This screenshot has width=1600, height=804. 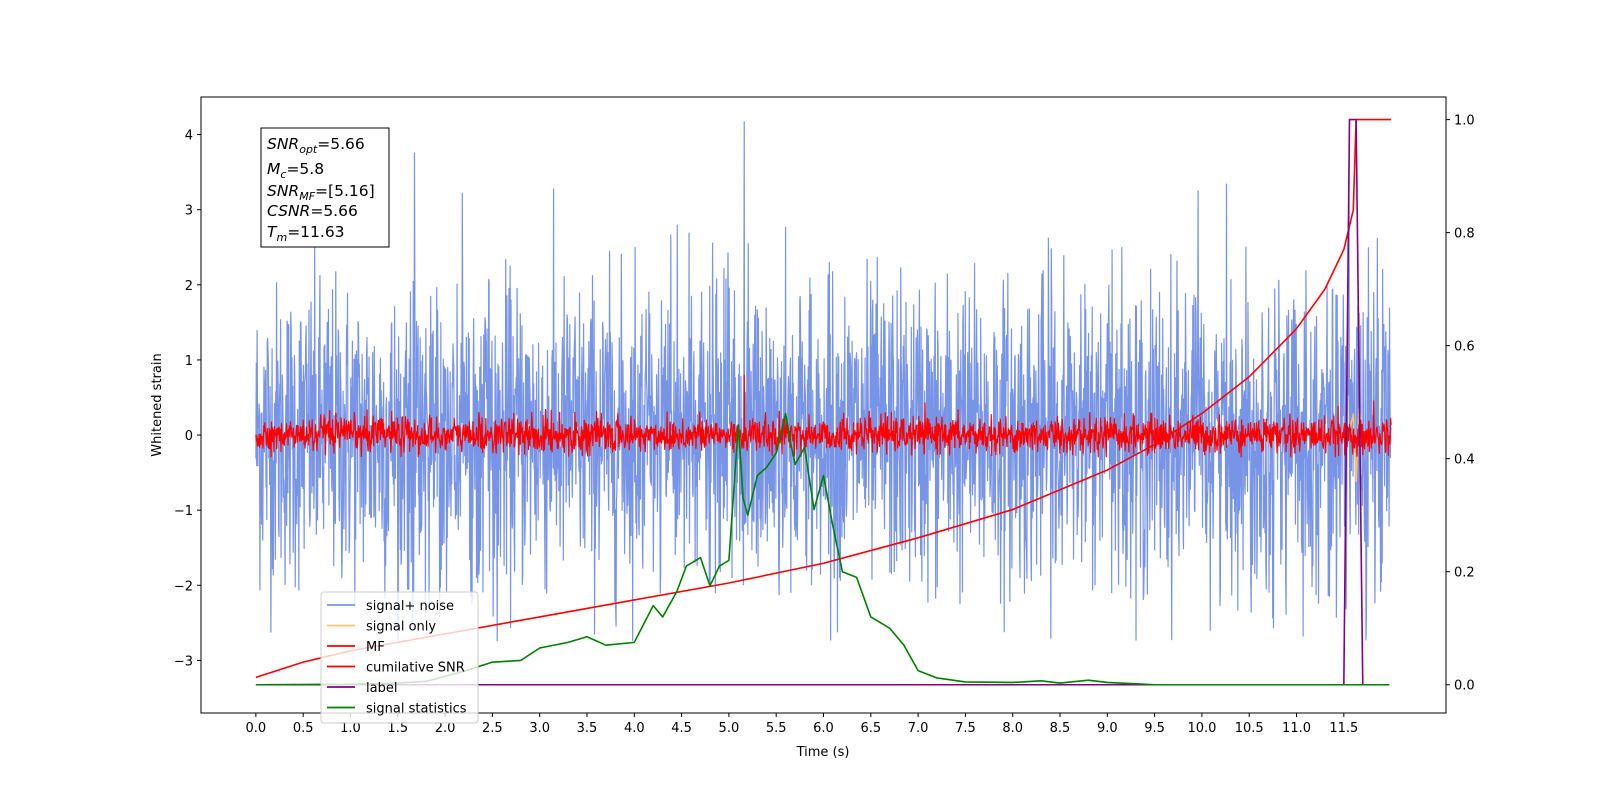 I want to click on y-left-tick-label: −1, so click(x=183, y=511).